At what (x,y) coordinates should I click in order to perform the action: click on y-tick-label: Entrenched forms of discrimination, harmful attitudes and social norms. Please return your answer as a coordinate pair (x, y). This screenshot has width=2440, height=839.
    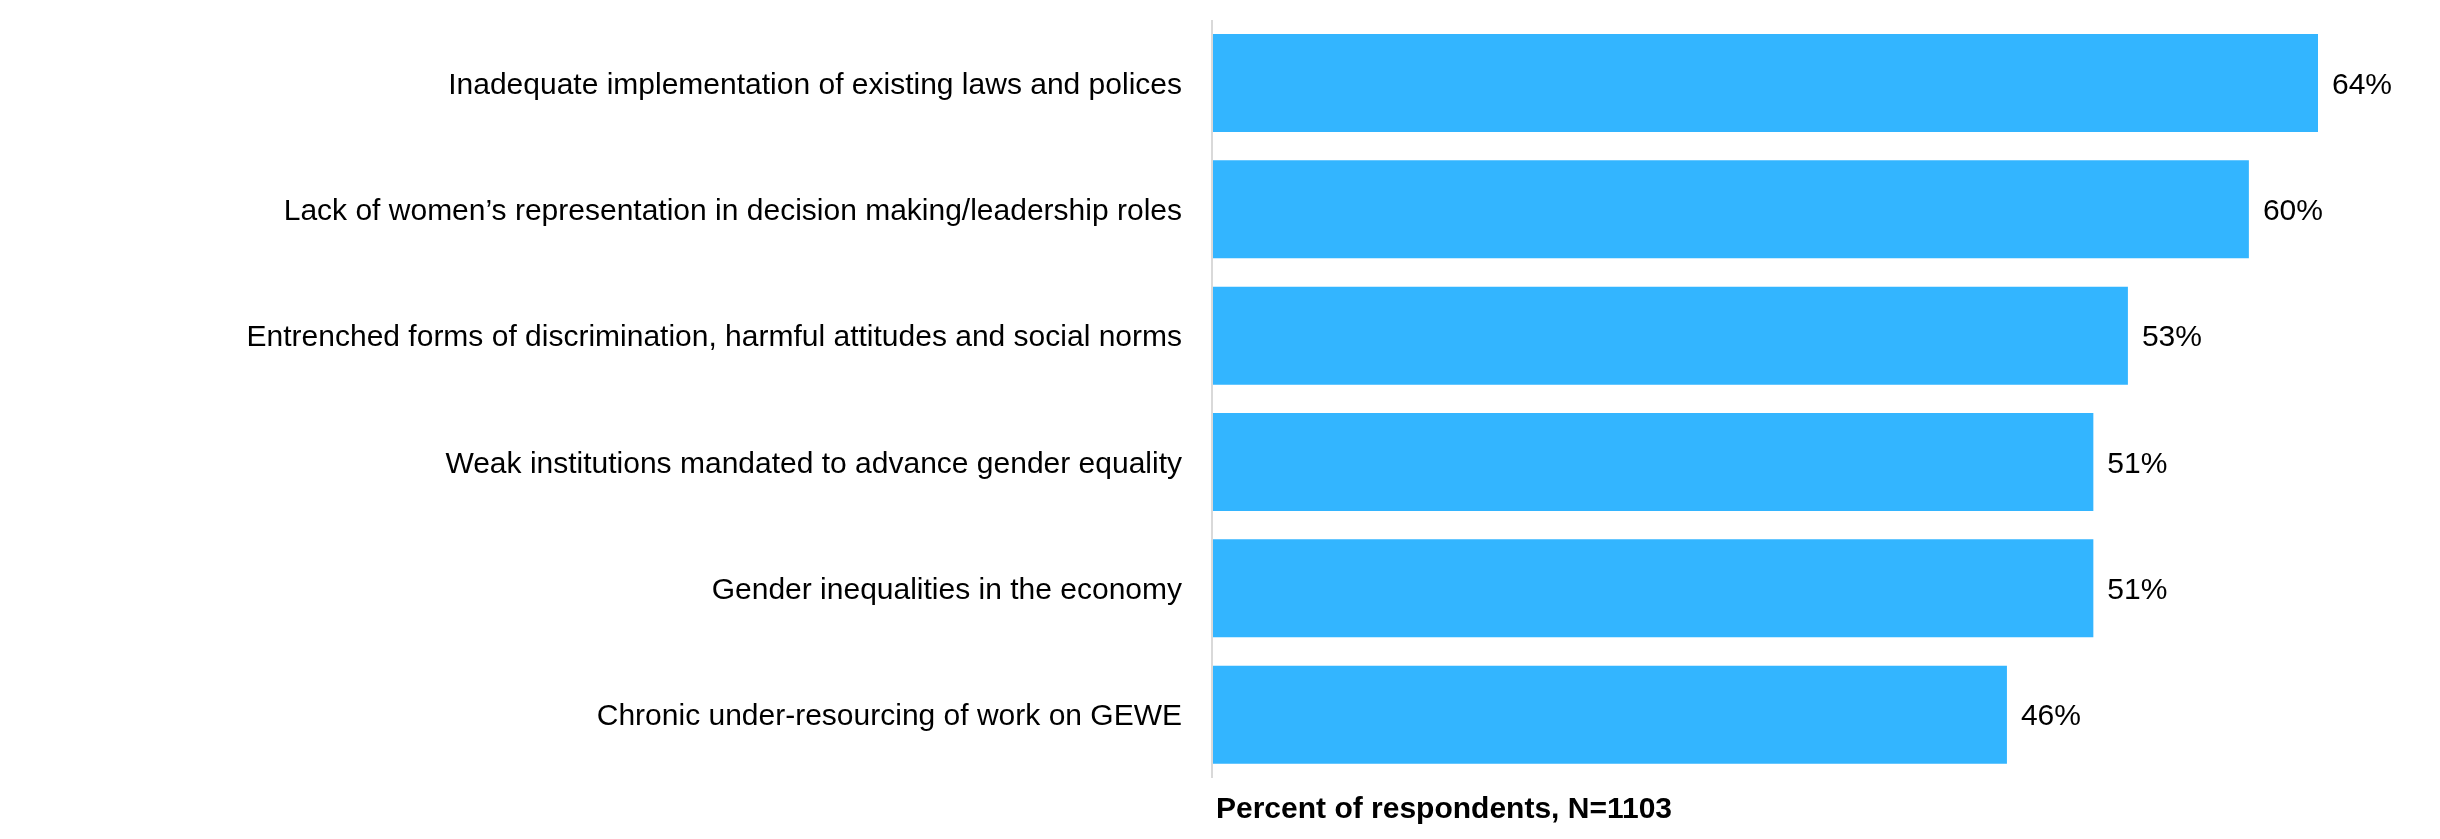
    Looking at the image, I should click on (714, 336).